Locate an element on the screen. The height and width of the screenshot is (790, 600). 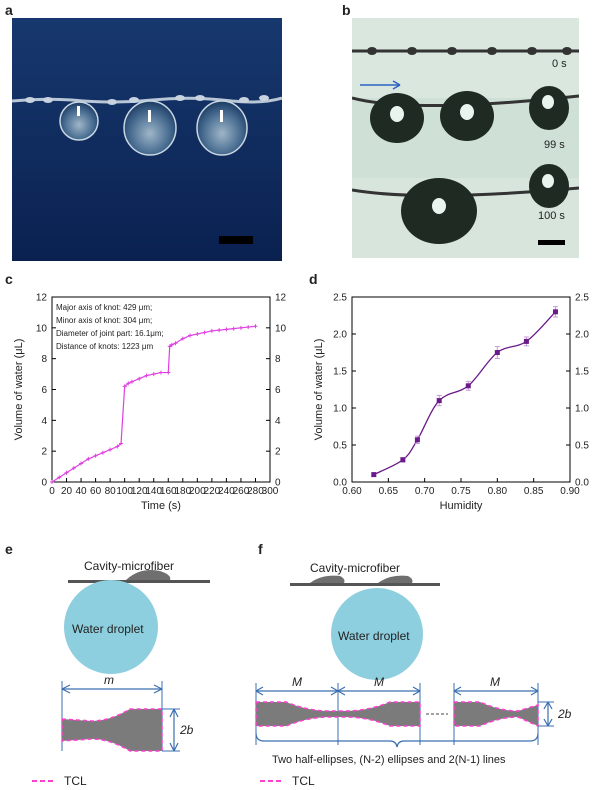
y-tick-label: 0 is located at coordinates (44, 483).